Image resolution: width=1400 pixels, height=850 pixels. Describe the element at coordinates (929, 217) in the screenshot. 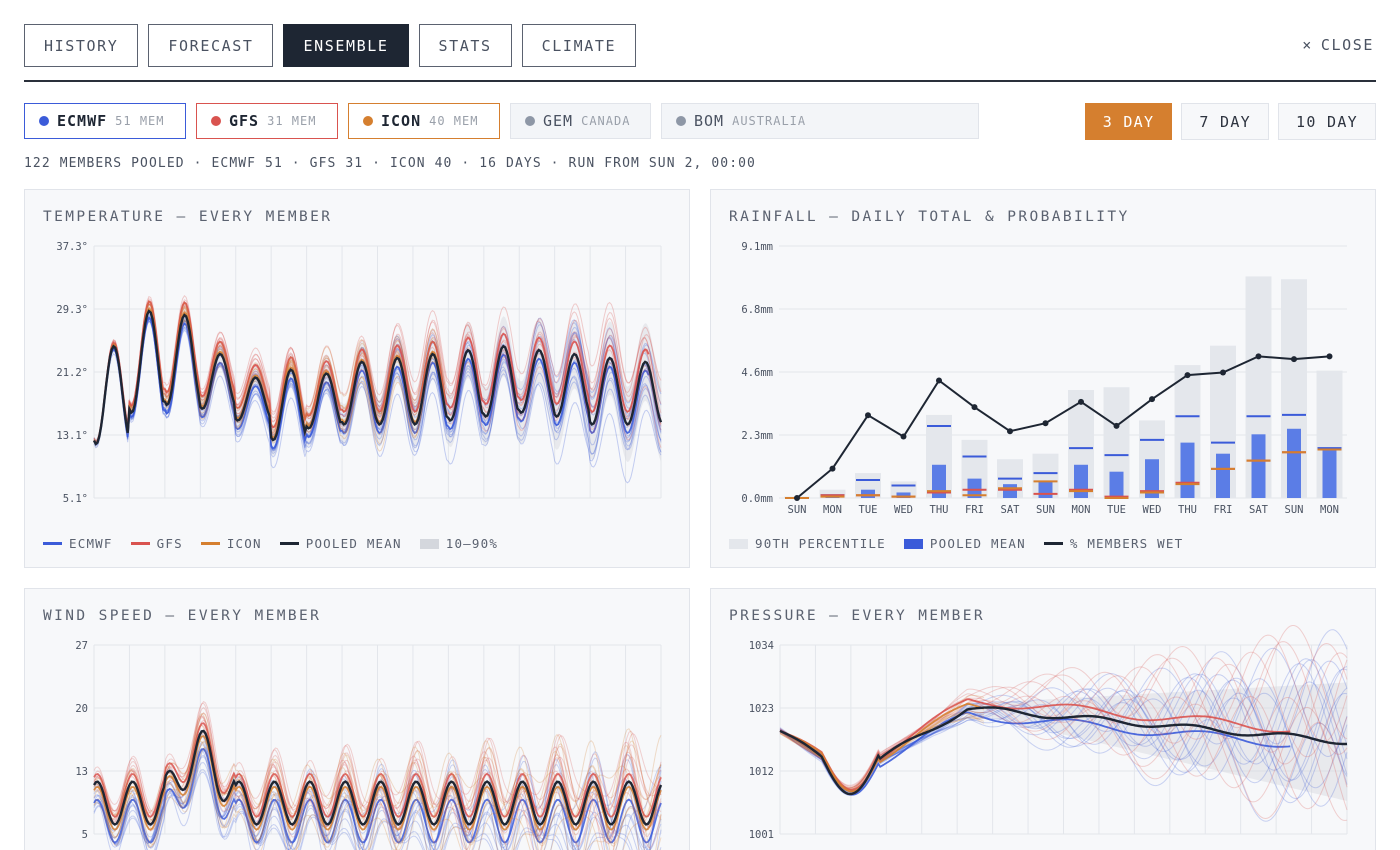

I see `panel-title: RAINFALL — DAILY TOTAL & PROBABILITY` at that location.